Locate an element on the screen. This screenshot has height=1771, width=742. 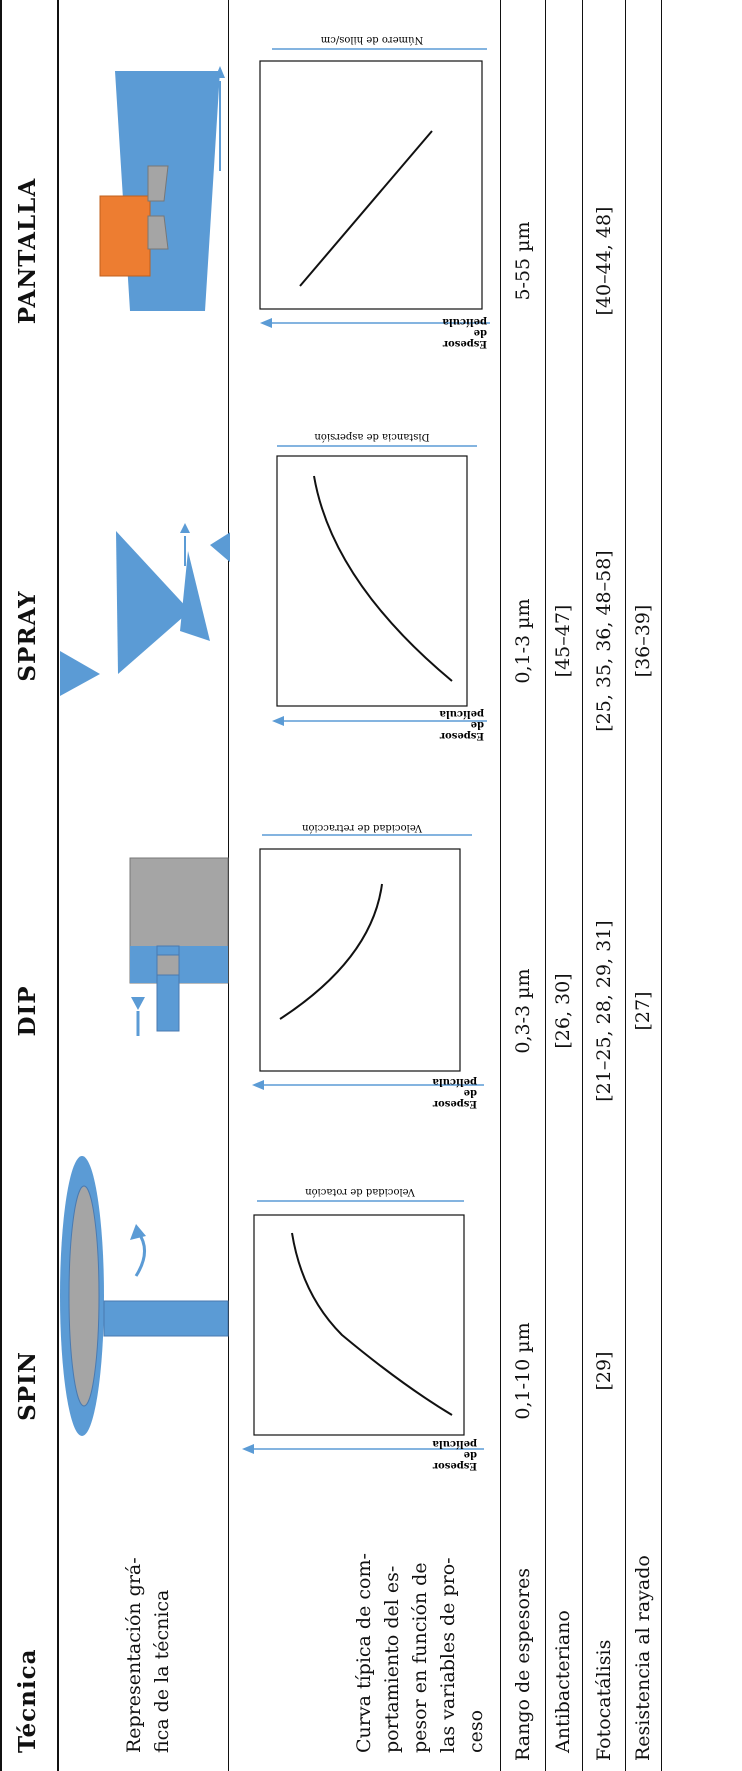
screen-arrow-head is located at coordinates (220, 72).